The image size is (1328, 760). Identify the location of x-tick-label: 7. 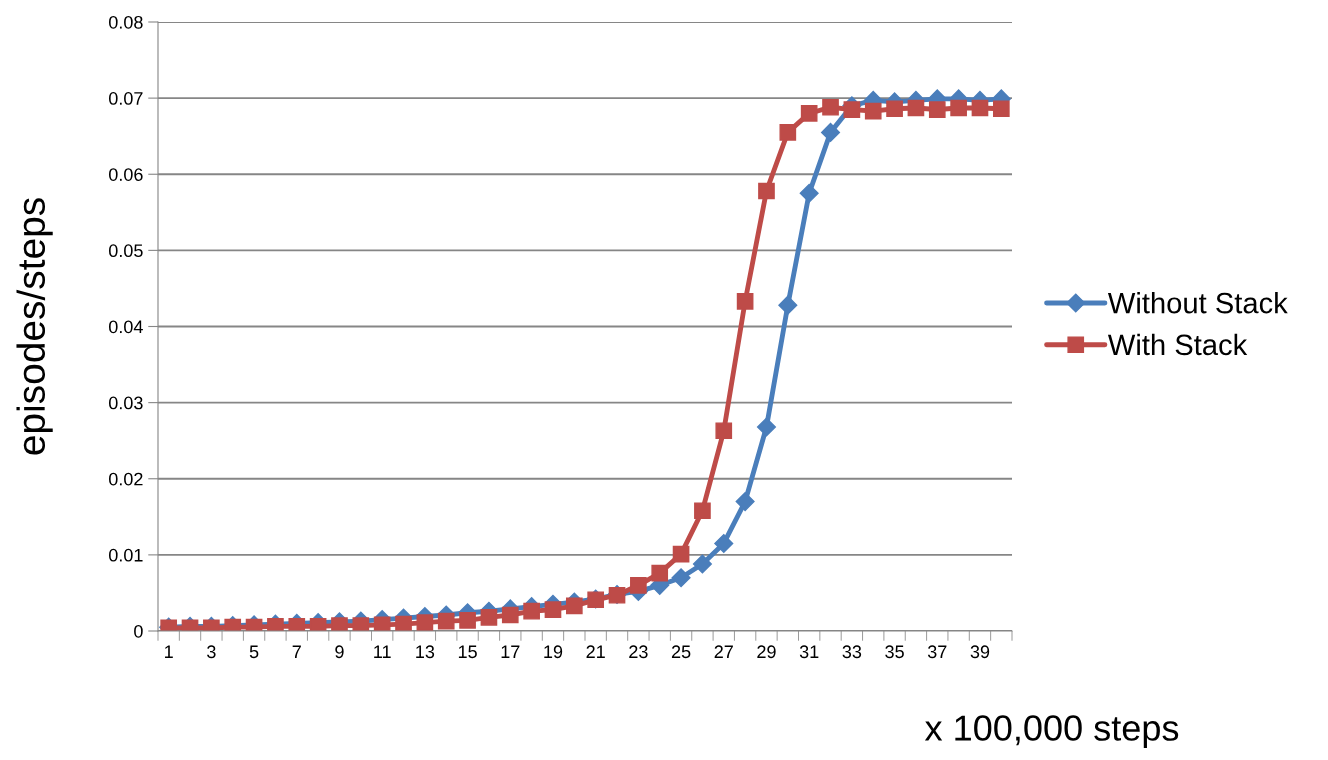
(296, 651).